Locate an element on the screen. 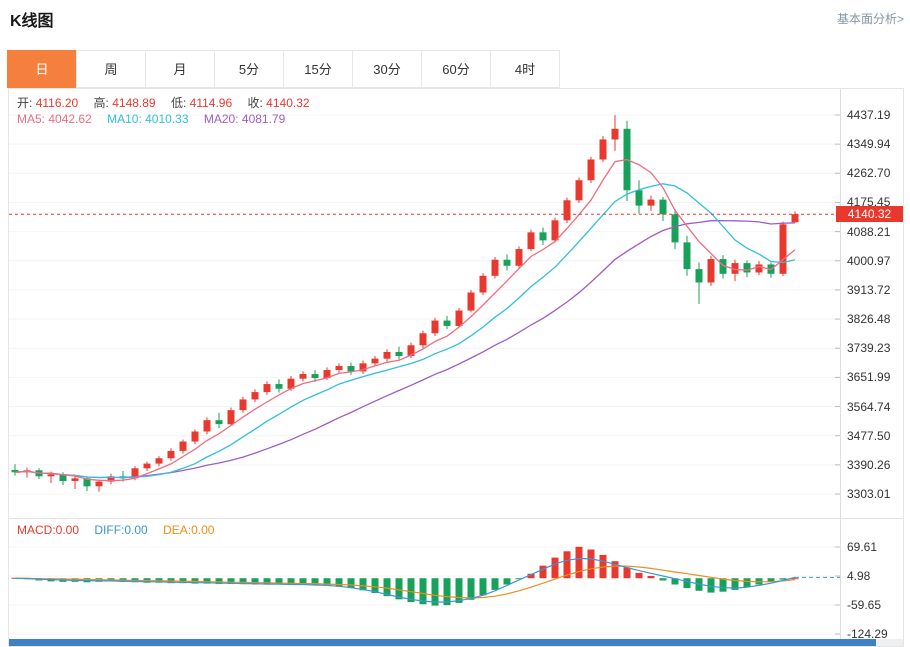 This screenshot has width=910, height=647. diff-value: 0.00 is located at coordinates (136, 530).